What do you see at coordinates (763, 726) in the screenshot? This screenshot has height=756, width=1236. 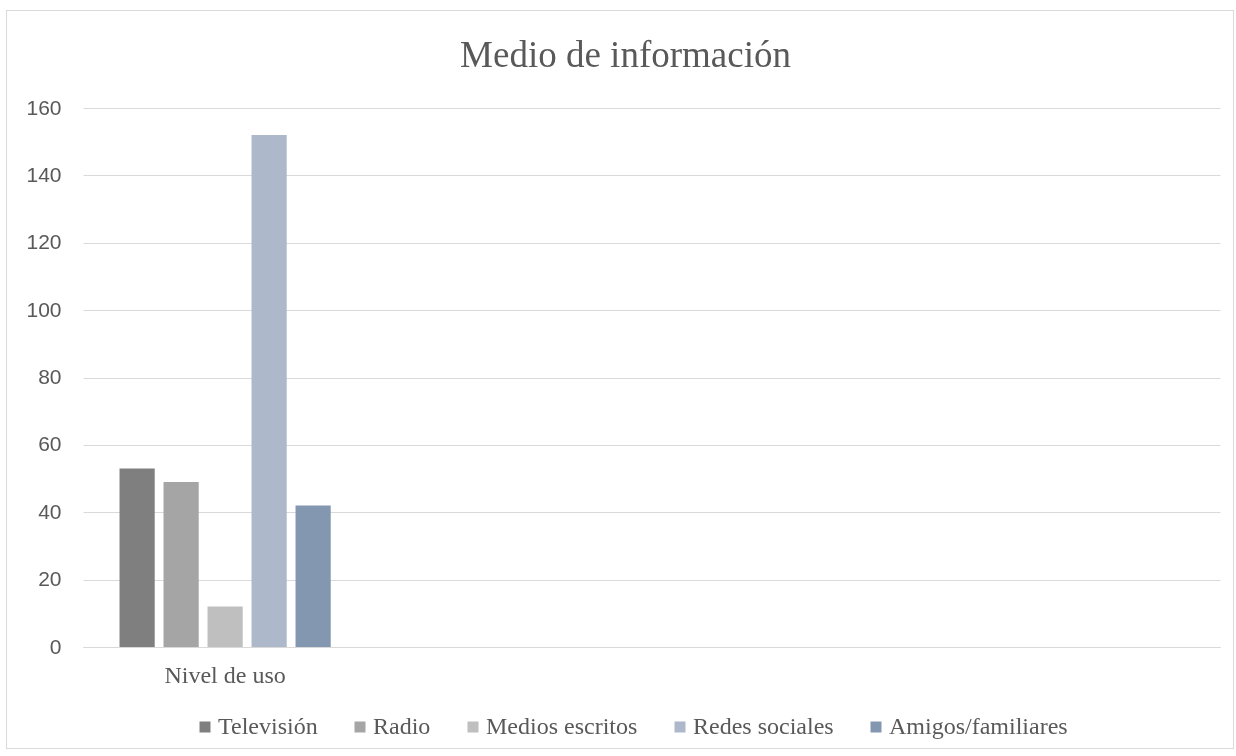 I see `legend-label: Redes sociales` at bounding box center [763, 726].